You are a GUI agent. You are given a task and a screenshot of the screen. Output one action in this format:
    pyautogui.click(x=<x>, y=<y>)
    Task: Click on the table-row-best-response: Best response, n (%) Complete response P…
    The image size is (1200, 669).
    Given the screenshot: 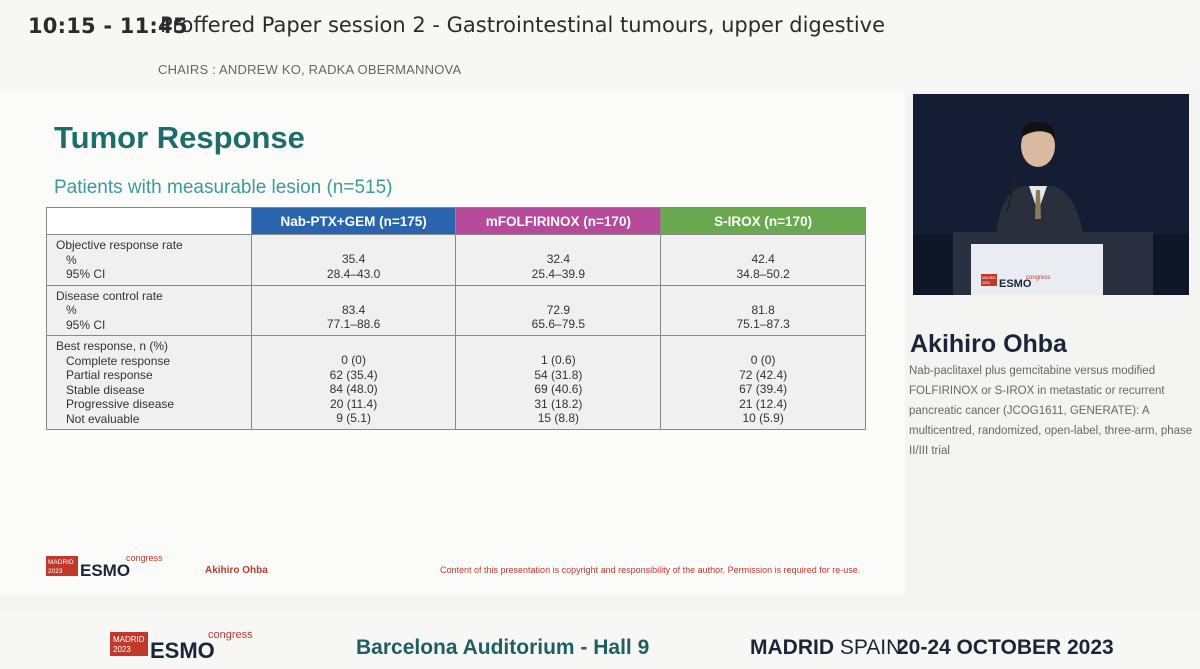 What is the action you would take?
    pyautogui.click(x=456, y=382)
    